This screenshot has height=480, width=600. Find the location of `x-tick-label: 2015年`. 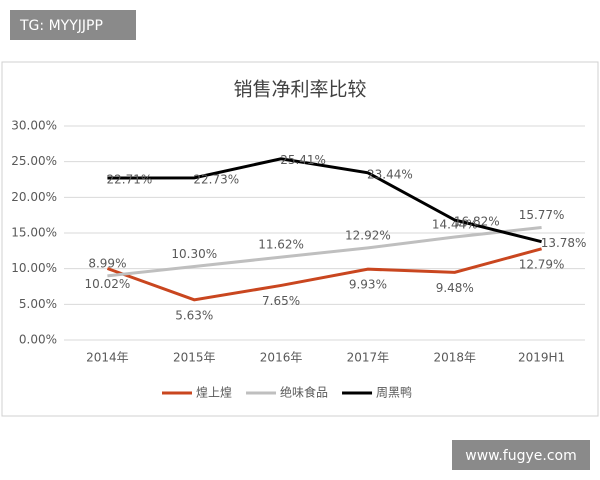

x-tick-label: 2015年 is located at coordinates (194, 358).